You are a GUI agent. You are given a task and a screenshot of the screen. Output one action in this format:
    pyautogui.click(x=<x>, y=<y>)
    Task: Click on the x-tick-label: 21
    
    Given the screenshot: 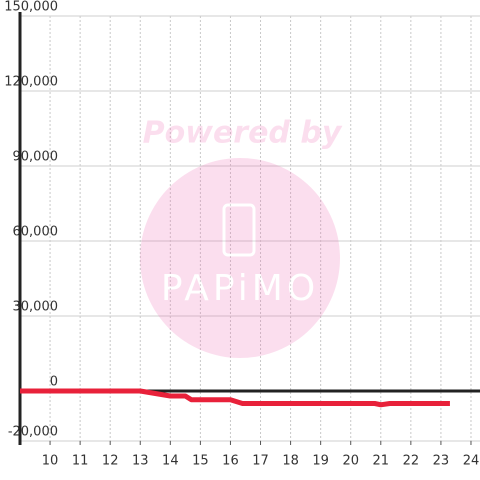 What is the action you would take?
    pyautogui.click(x=381, y=461)
    